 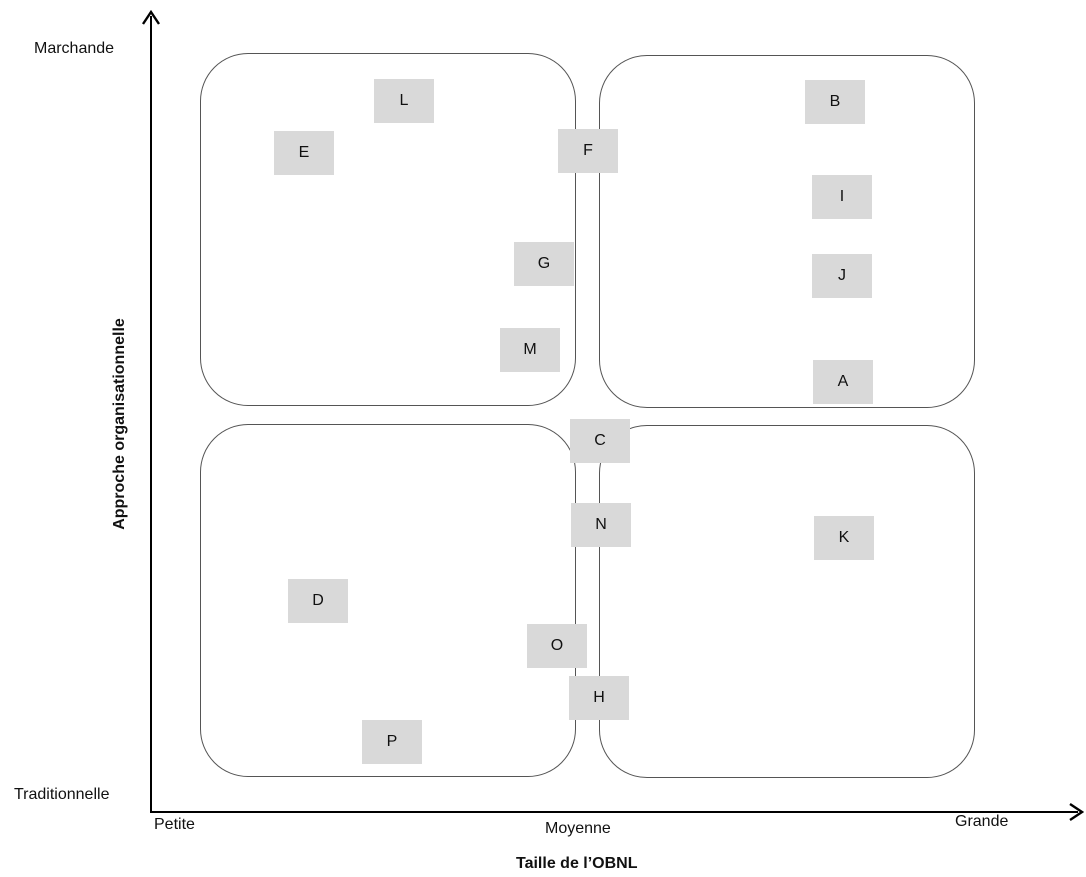 I want to click on y-top-label: Marchande, so click(x=74, y=48).